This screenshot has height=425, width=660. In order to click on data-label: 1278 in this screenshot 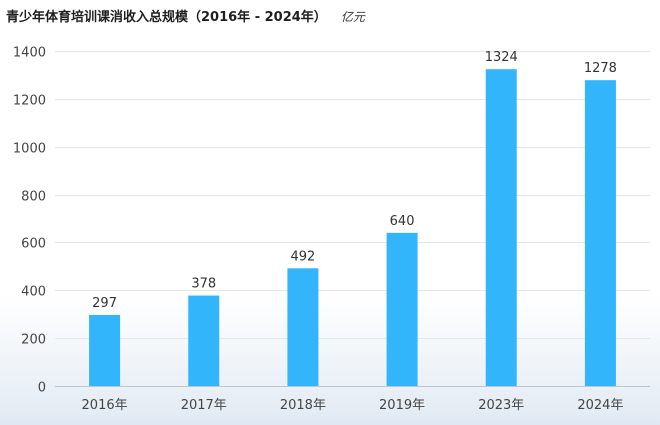, I will do `click(600, 68)`.